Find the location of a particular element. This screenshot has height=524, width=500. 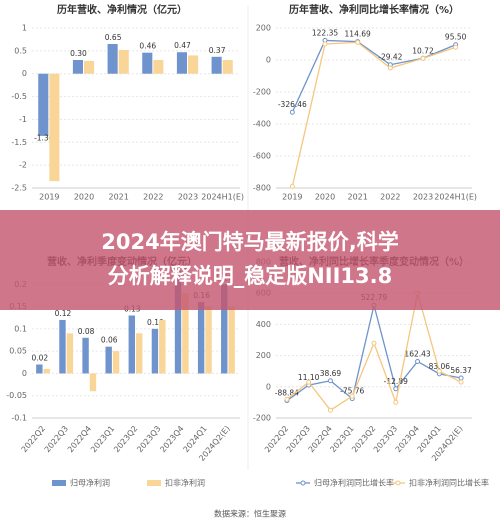

y-tick-label: 0.5 is located at coordinates (20, 50).